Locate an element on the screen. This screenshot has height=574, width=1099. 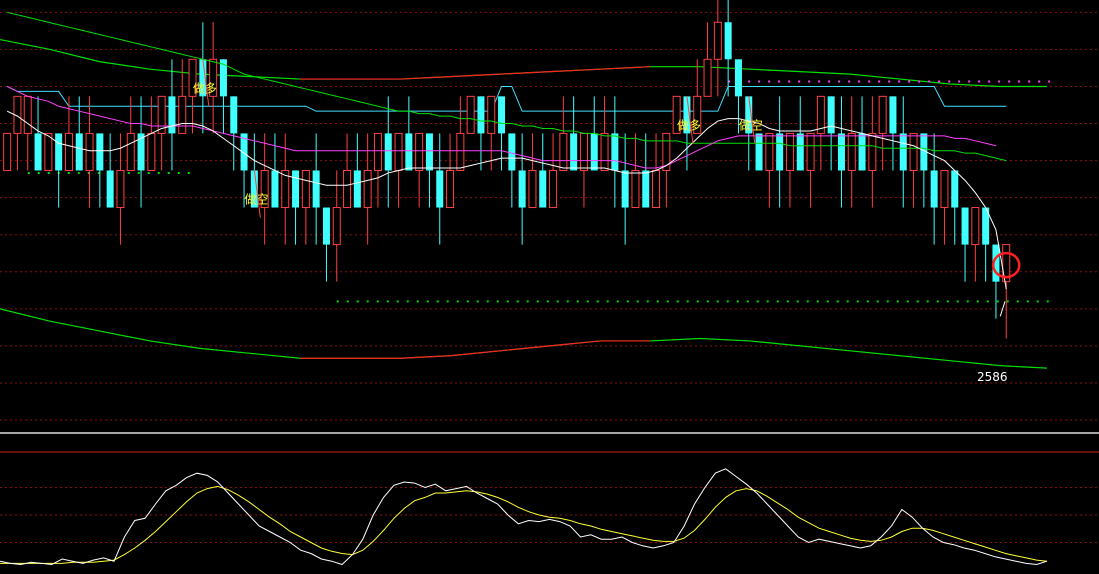
lower-band is located at coordinates (524, 338).